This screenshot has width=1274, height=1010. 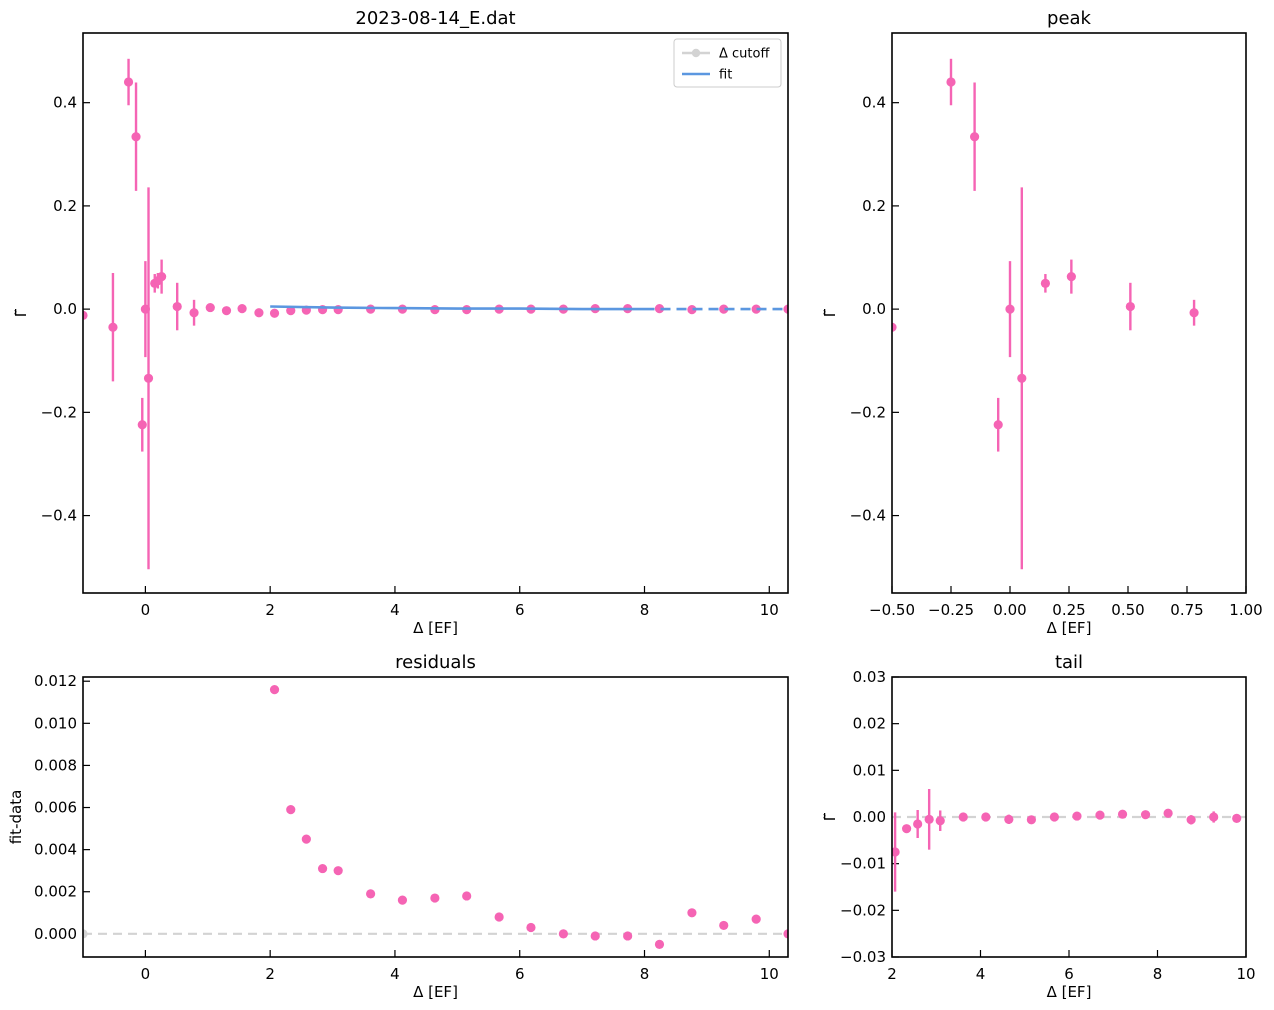 I want to click on main-ytick-label: 0.2, so click(x=65, y=206).